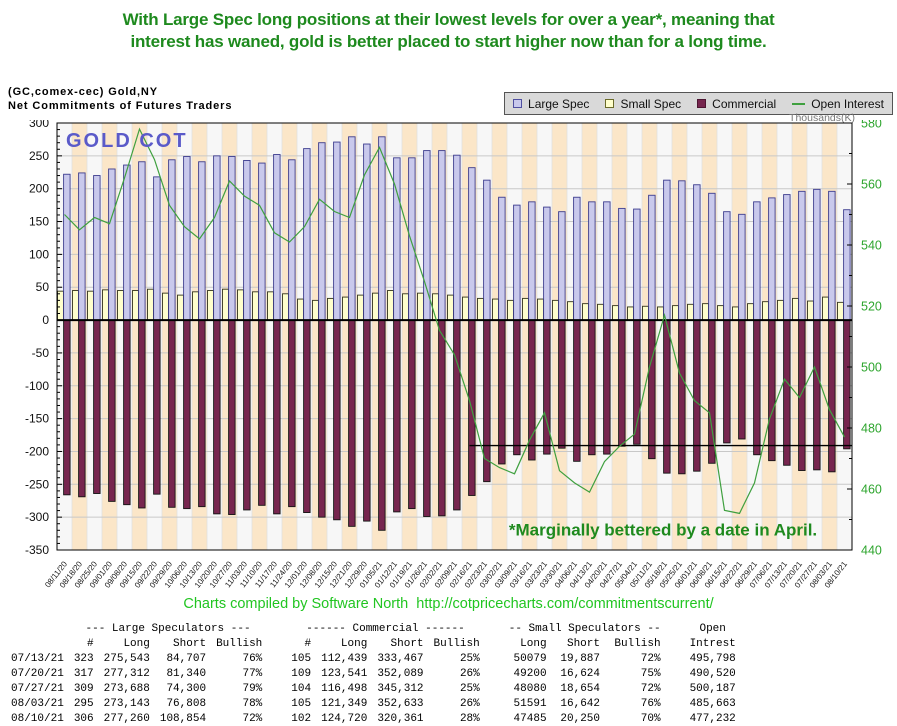 The height and width of the screenshot is (726, 897). What do you see at coordinates (252, 688) in the screenshot?
I see `table-cell: 79%` at bounding box center [252, 688].